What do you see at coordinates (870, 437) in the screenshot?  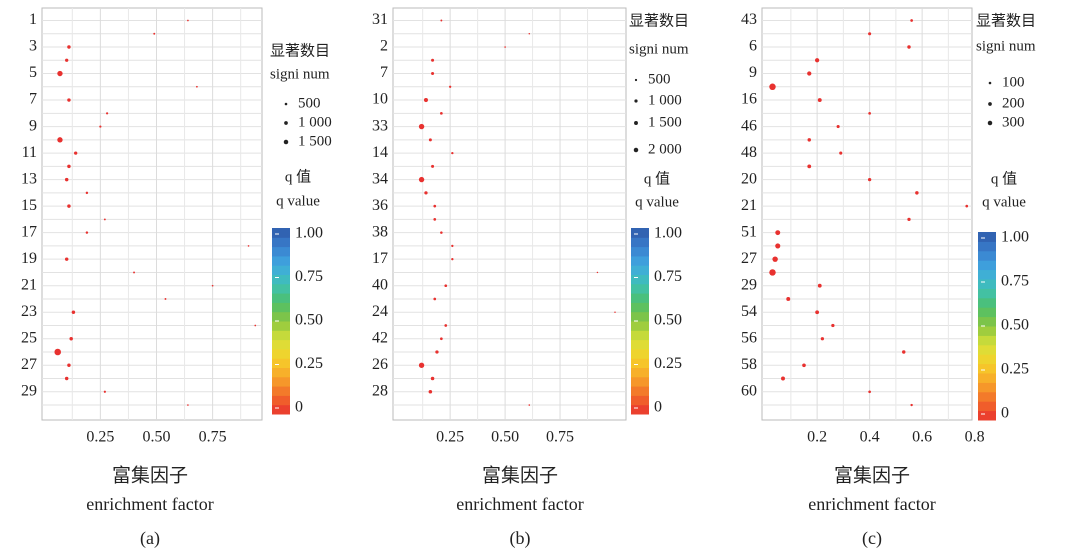 I see `x-tick-label: 0.4` at bounding box center [870, 437].